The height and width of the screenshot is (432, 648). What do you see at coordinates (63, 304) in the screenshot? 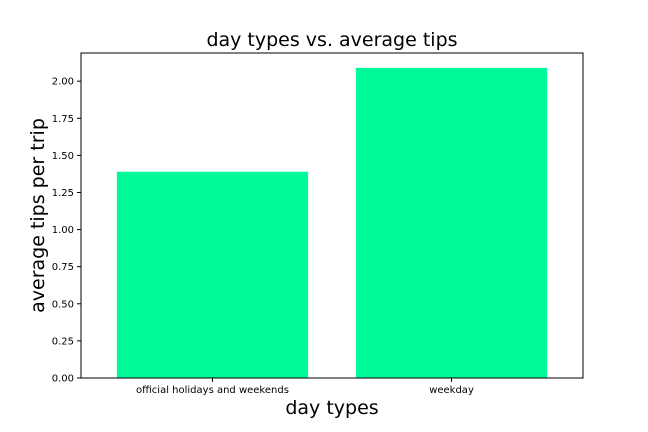
I see `y-tick-label: 0.50` at bounding box center [63, 304].